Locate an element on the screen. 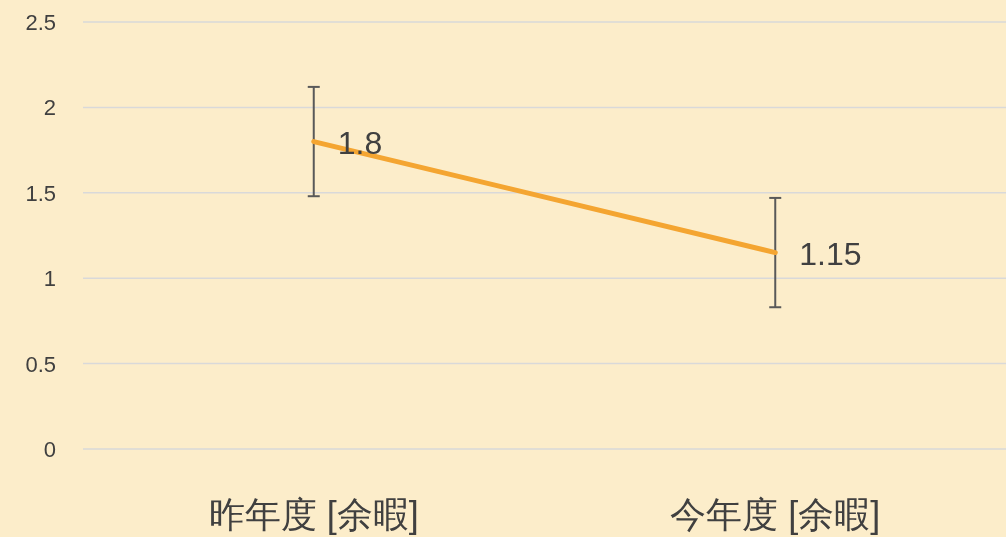 This screenshot has width=1006, height=537. y-tick-label: 0.5 is located at coordinates (40, 364).